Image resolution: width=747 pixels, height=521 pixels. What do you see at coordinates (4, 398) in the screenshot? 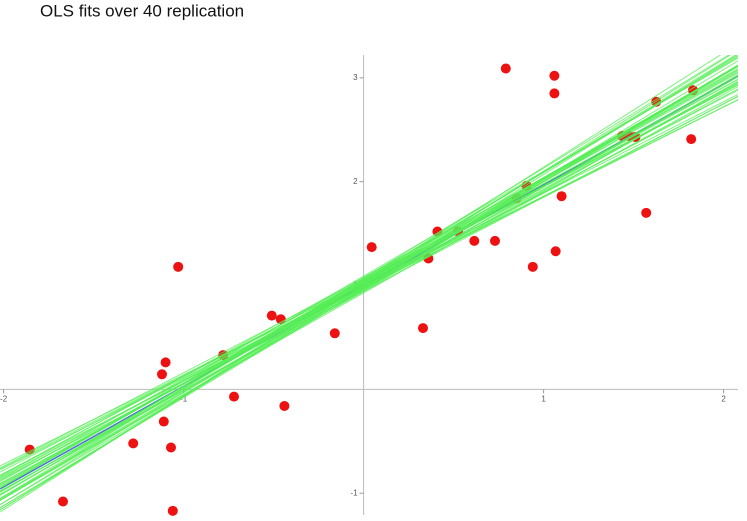
I see `x-tick-label: -2` at bounding box center [4, 398].